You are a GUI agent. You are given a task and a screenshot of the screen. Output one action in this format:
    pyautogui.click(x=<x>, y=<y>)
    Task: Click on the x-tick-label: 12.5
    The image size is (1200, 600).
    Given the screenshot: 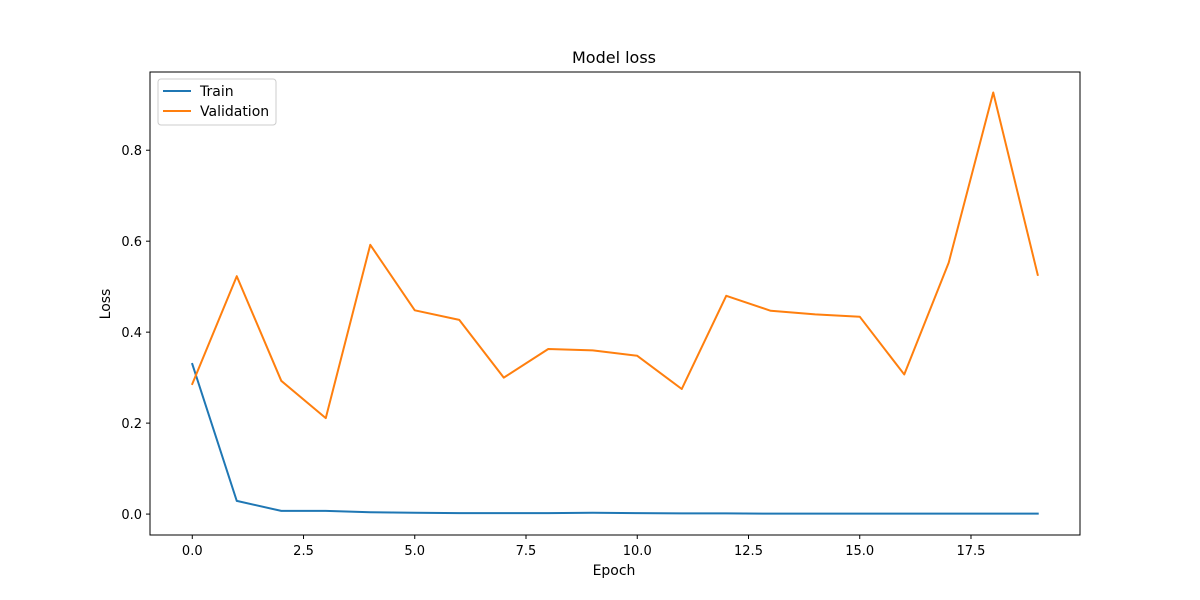 What is the action you would take?
    pyautogui.click(x=748, y=551)
    